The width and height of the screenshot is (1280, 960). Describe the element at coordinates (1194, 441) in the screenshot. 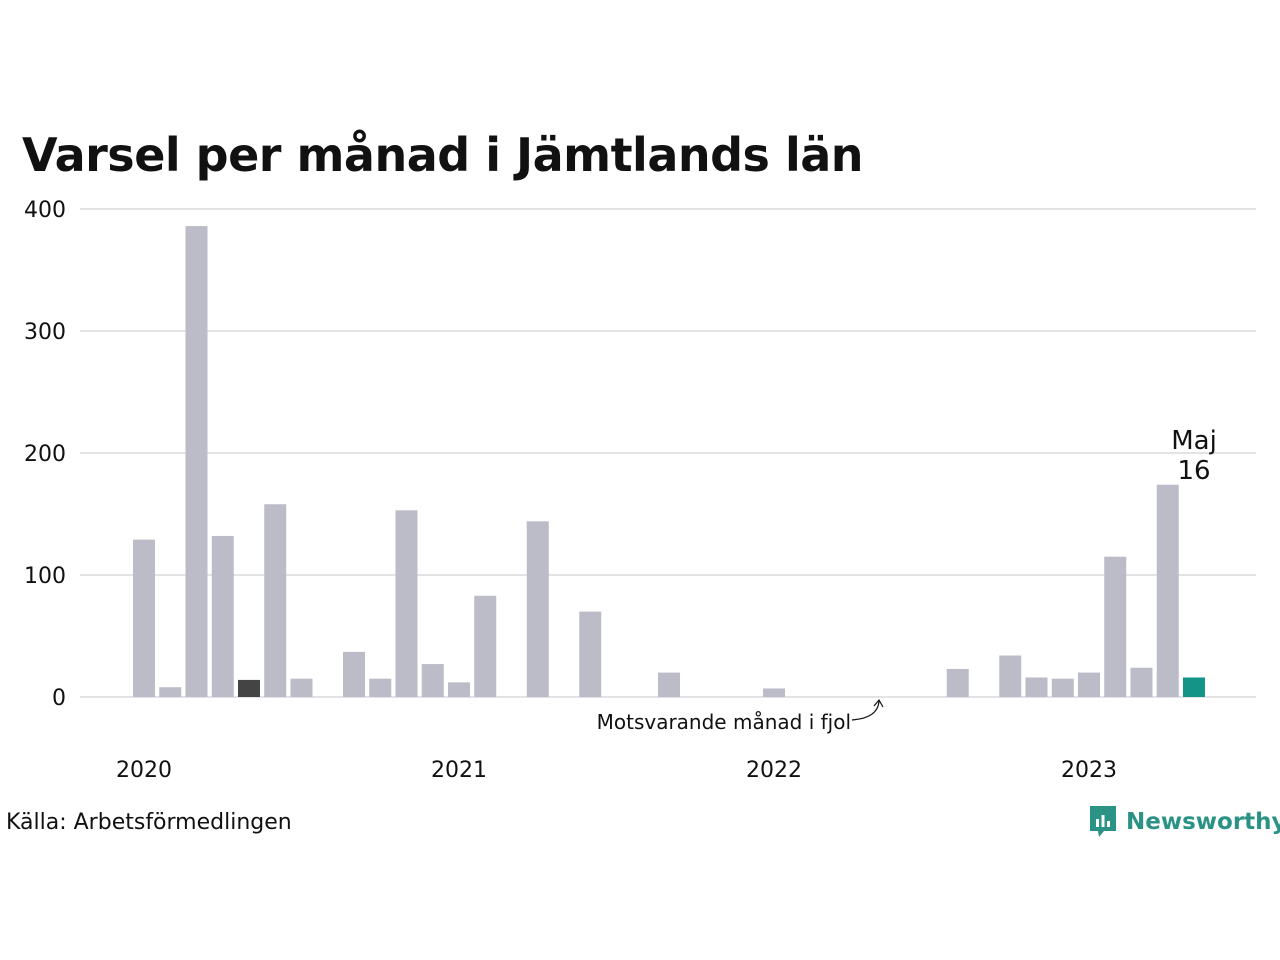

I see `highlight-month-label: Maj` at that location.